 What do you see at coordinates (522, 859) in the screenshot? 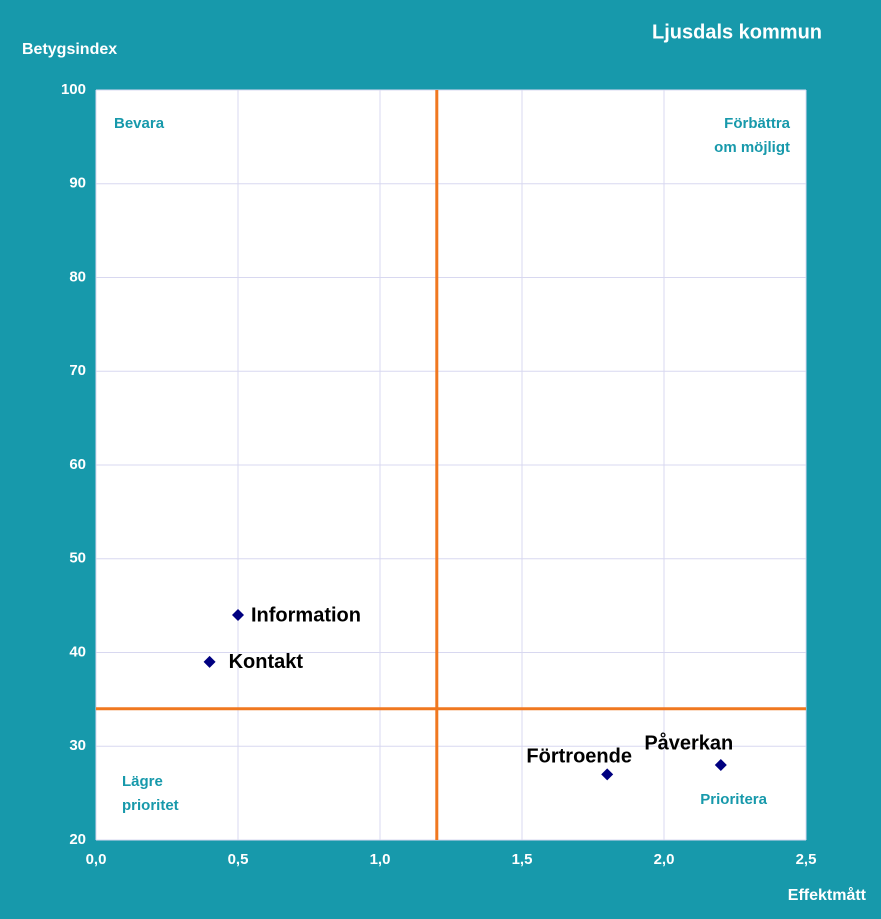
I see `x-tick-label: 1,5` at bounding box center [522, 859].